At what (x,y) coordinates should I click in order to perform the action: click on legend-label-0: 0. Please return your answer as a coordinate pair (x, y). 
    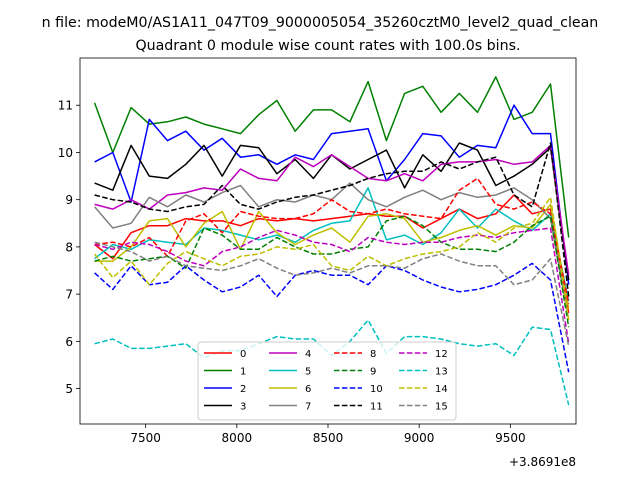
    Looking at the image, I should click on (243, 354).